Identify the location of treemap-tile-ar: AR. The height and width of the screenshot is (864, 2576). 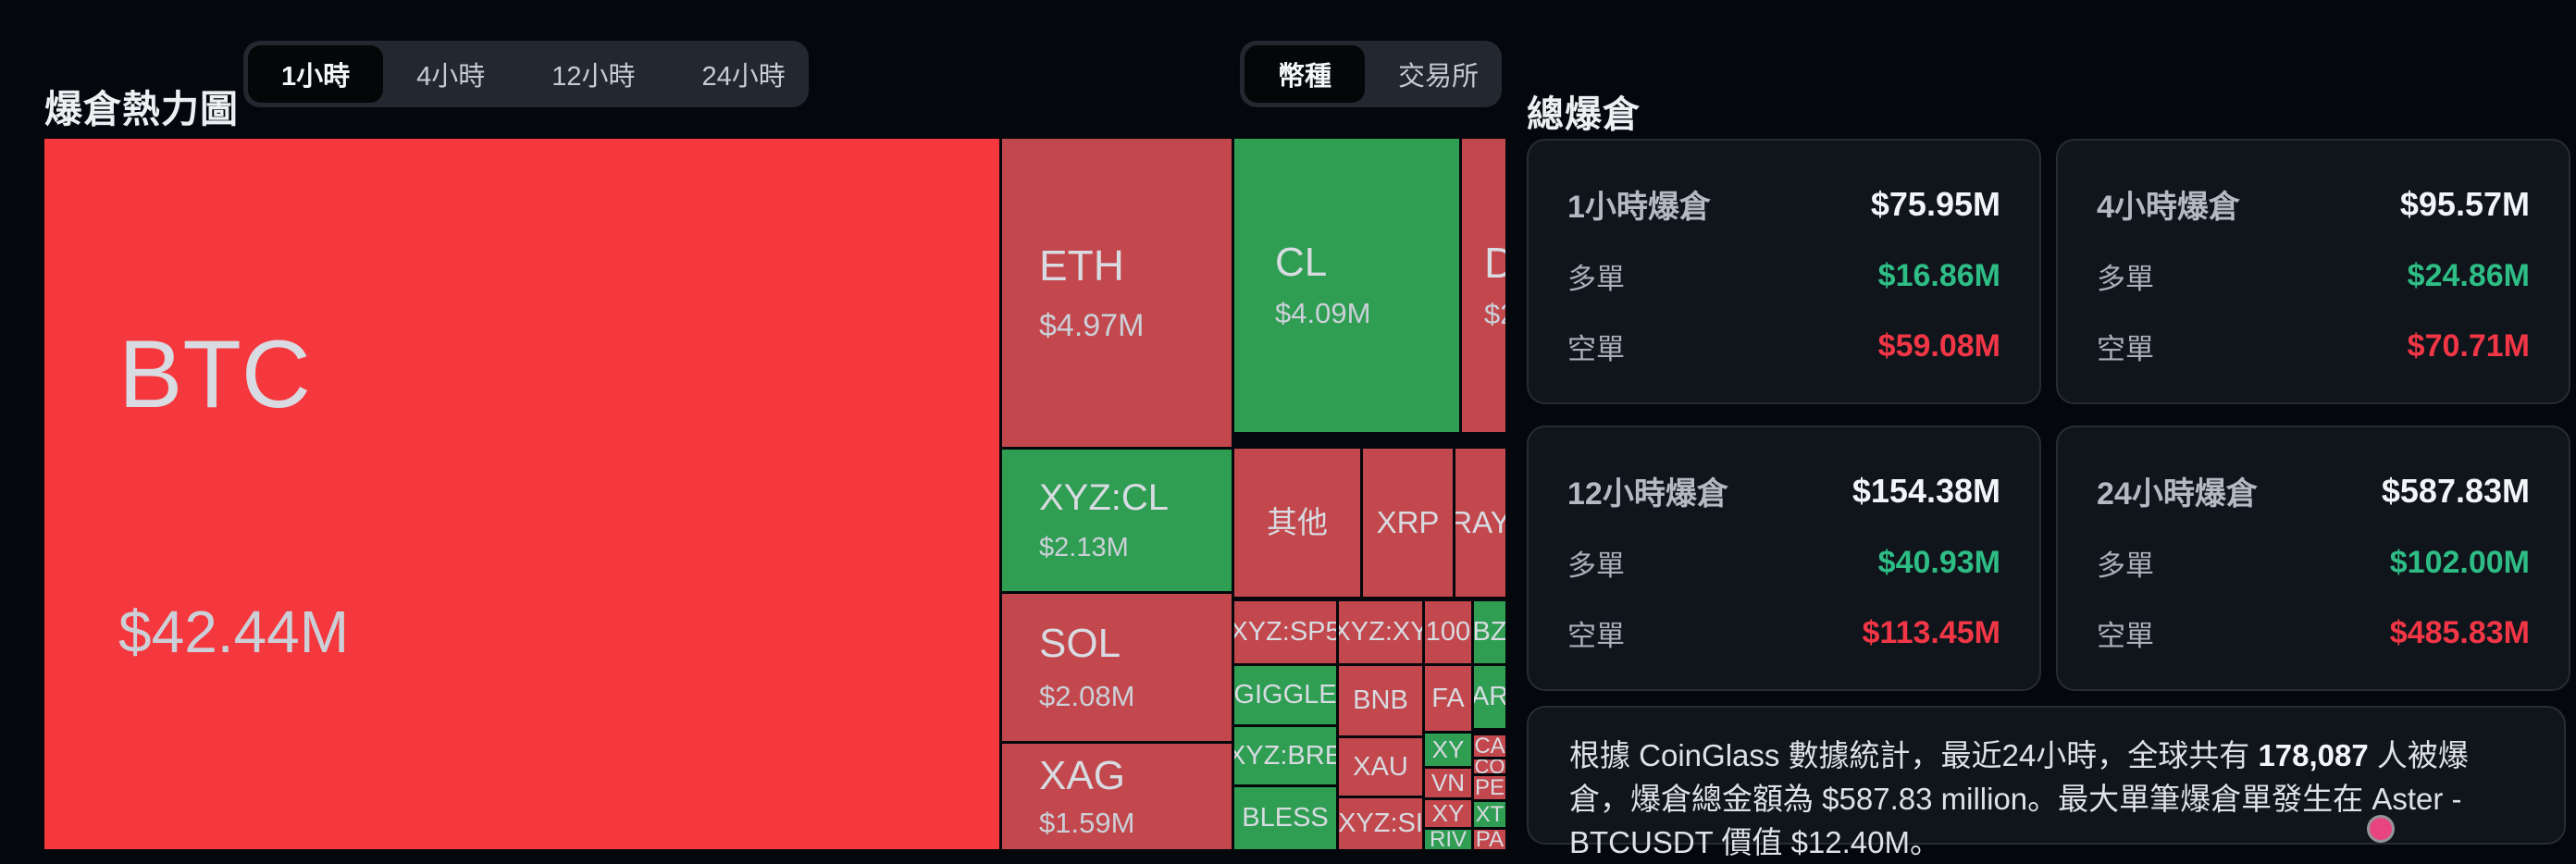
(1490, 697).